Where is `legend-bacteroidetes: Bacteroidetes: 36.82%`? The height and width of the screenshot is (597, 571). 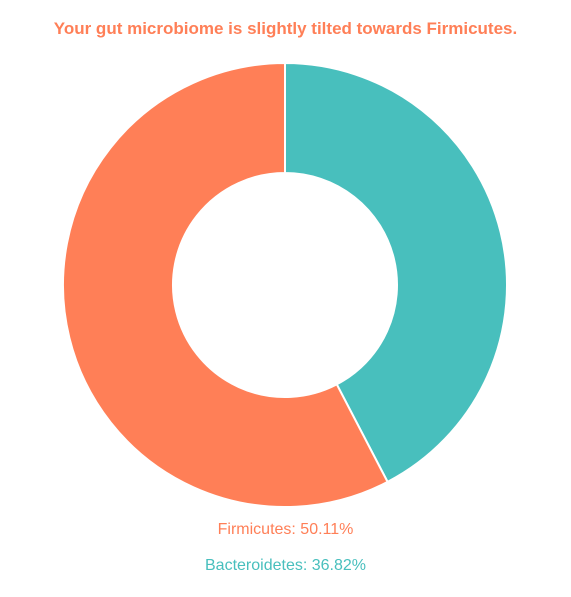 legend-bacteroidetes: Bacteroidetes: 36.82% is located at coordinates (285, 565).